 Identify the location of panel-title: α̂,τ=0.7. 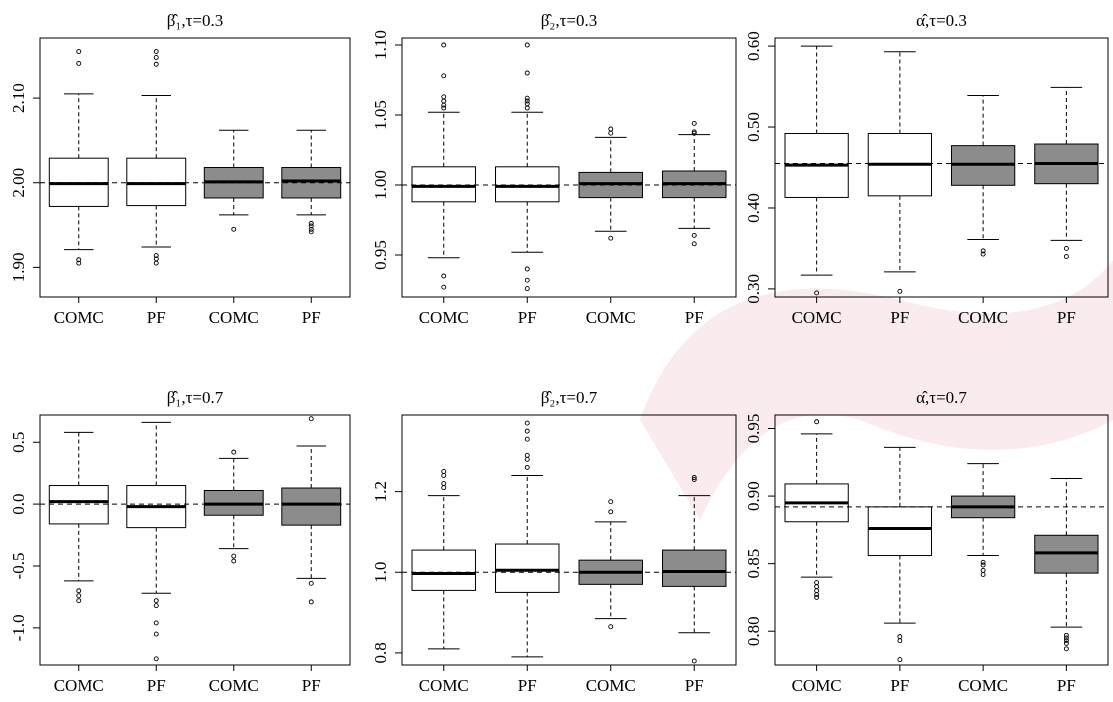
(941, 397).